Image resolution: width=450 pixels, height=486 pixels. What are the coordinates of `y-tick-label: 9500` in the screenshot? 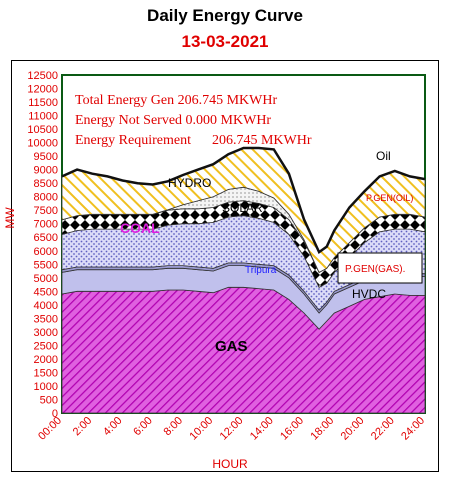 It's located at (46, 157).